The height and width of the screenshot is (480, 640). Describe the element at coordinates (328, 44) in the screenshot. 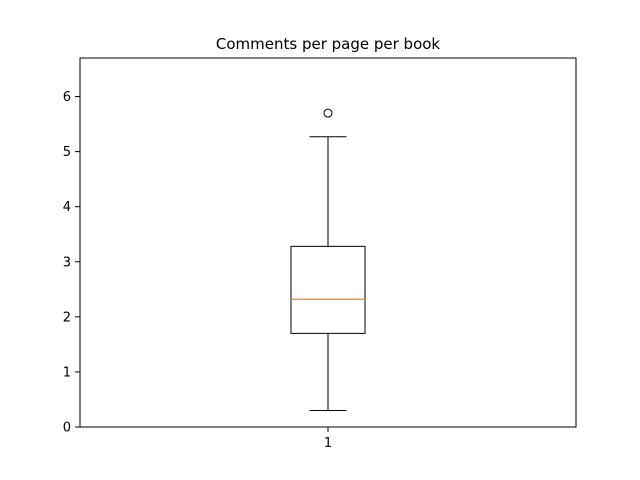

I see `chart-title: Comments per page per book` at that location.